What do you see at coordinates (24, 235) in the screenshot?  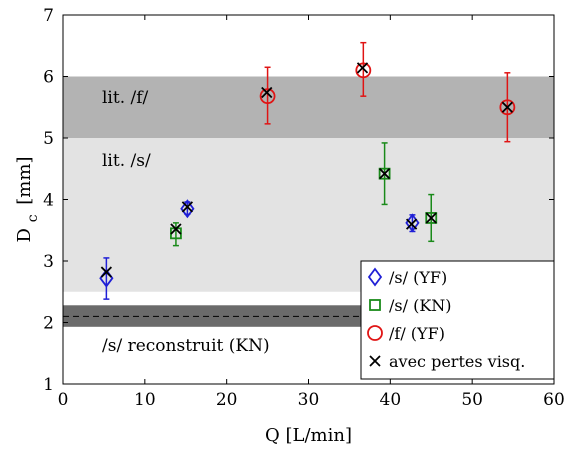 I see `y-axis-label-main: D` at bounding box center [24, 235].